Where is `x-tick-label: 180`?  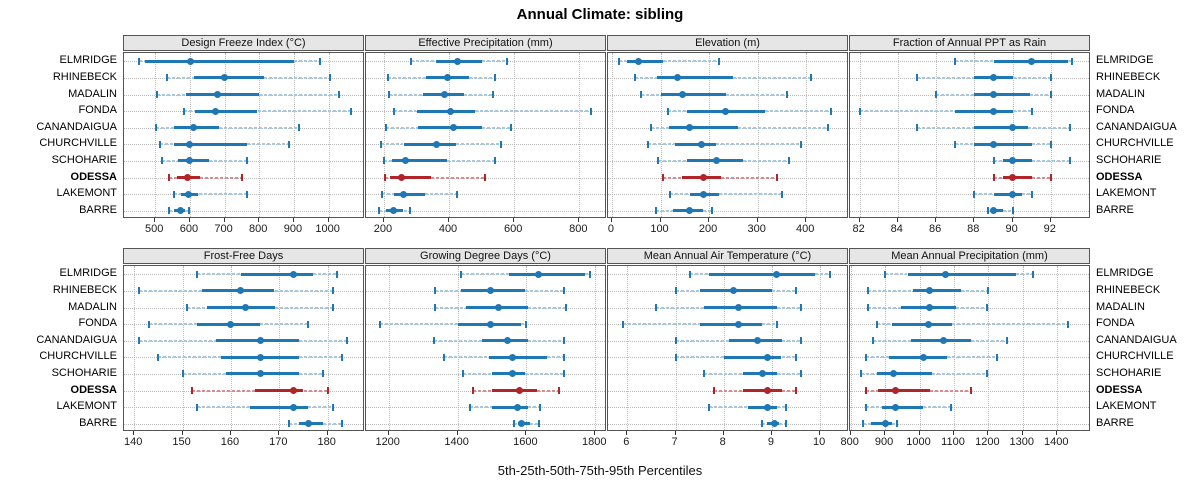
x-tick-label: 180 is located at coordinates (326, 442).